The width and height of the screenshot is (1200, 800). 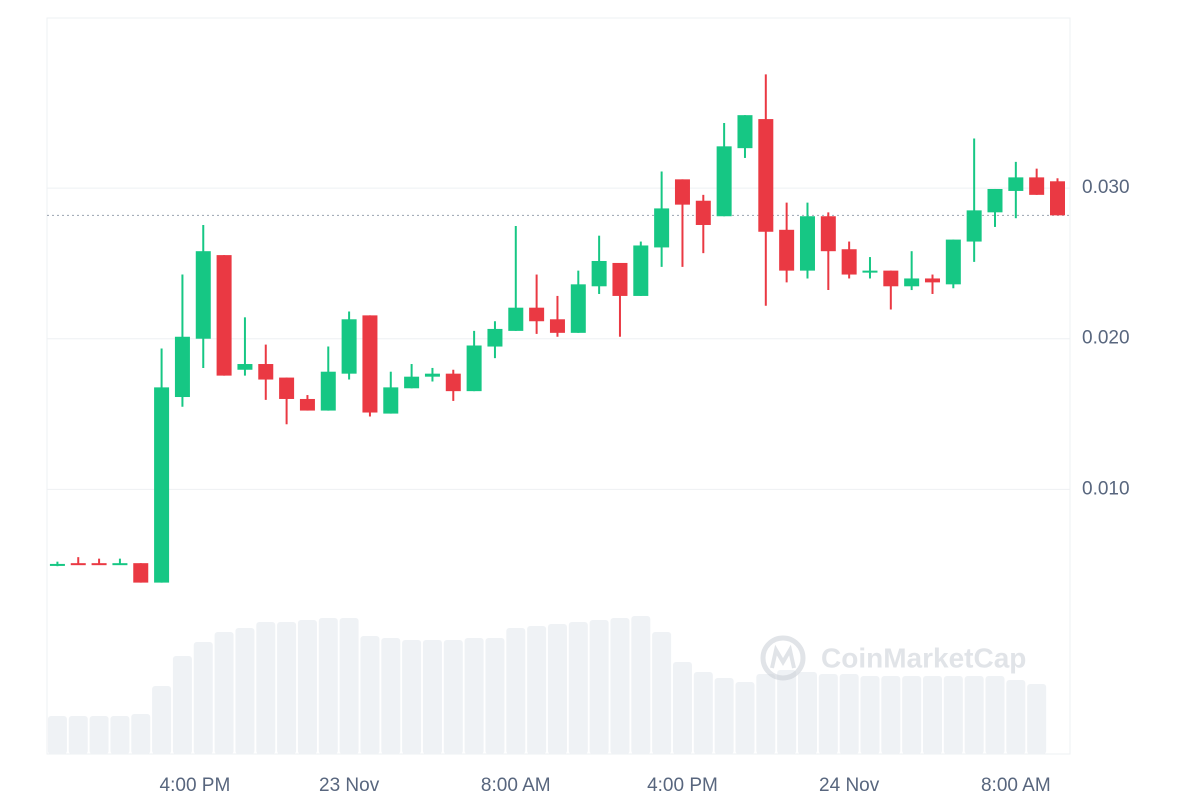 I want to click on y-tick-label: 0.020, so click(x=1106, y=338).